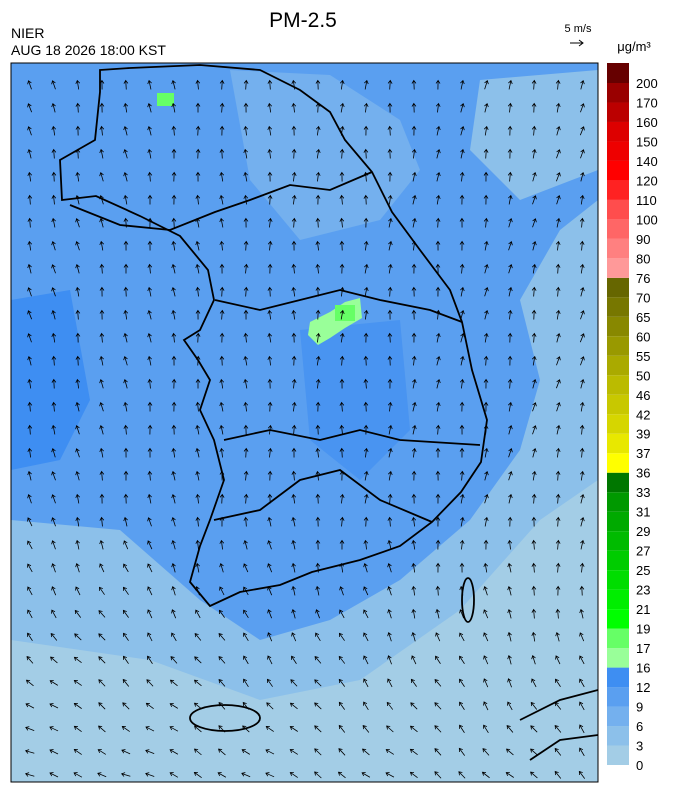 This screenshot has width=673, height=795. I want to click on colorbar-label: 50, so click(643, 375).